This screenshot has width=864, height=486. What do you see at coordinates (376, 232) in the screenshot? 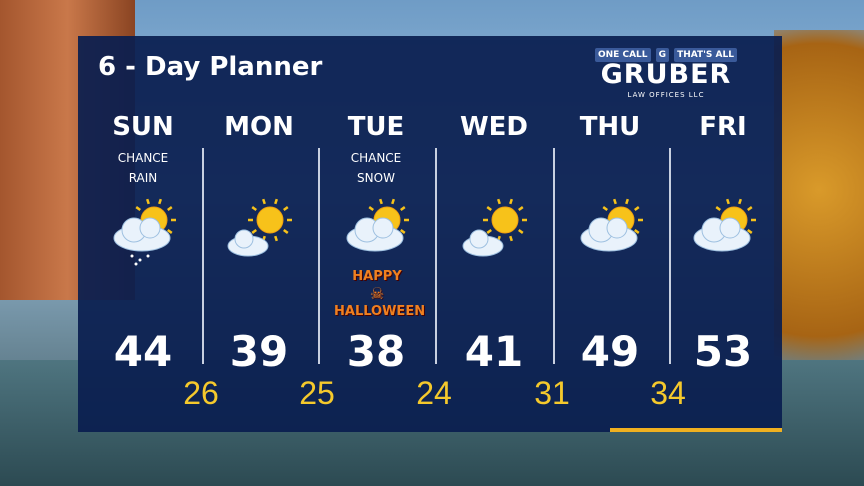
I see `partly-sunny-snow-icon` at bounding box center [376, 232].